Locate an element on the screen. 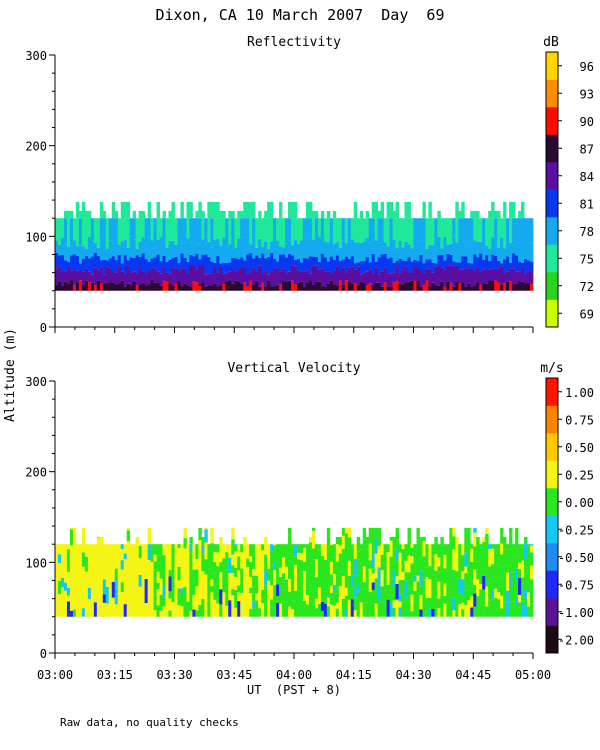  velocity-colorbar-swatch is located at coordinates (552, 447).